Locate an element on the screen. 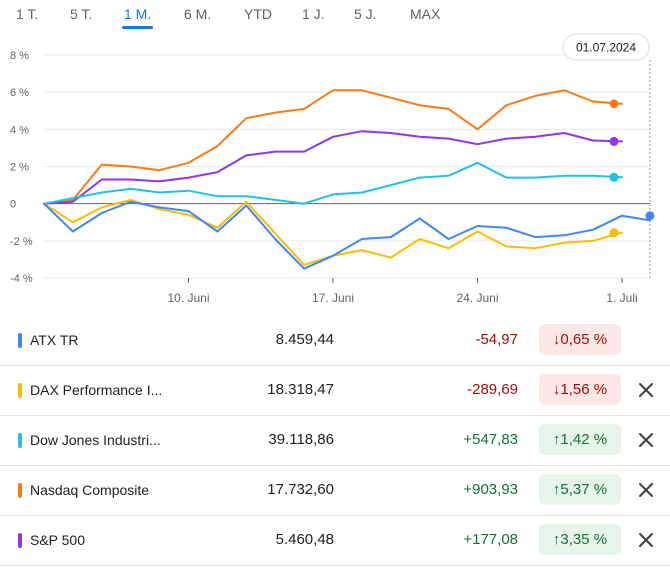 This screenshot has width=670, height=569. y-tick-label: 8 % is located at coordinates (19, 56).